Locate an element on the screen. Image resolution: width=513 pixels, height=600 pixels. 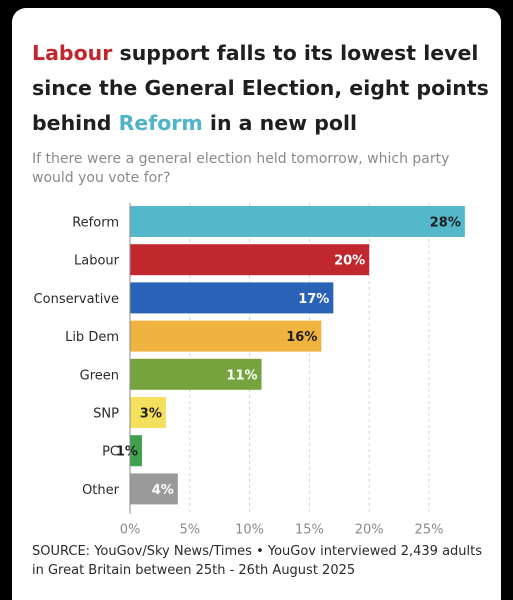
x-tick-label: 20% is located at coordinates (369, 530).